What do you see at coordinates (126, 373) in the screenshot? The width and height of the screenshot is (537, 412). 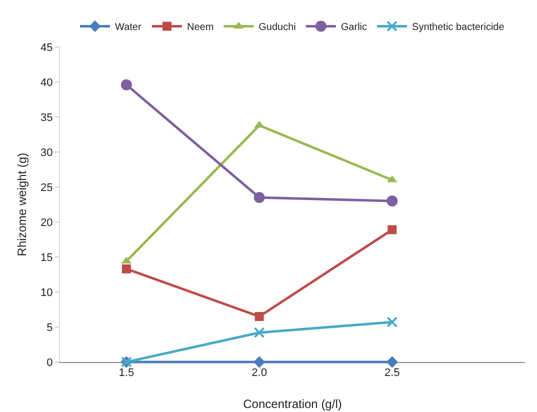 I see `x-tick-label: 1.5` at bounding box center [126, 373].